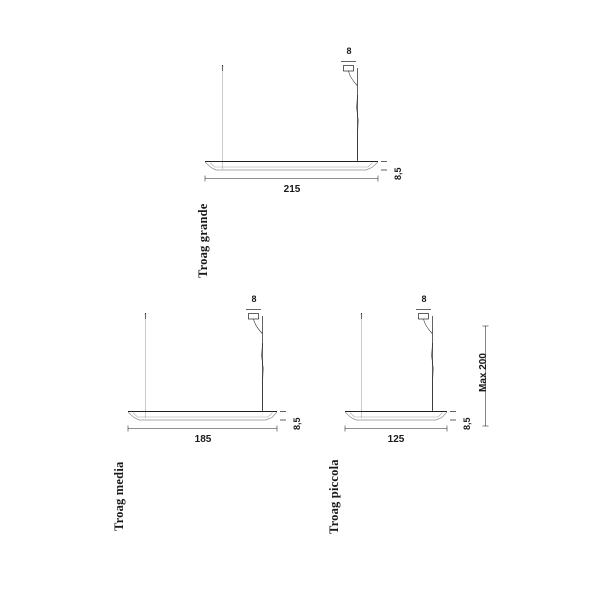  Describe the element at coordinates (396, 415) in the screenshot. I see `lamp-body-piccola` at that location.